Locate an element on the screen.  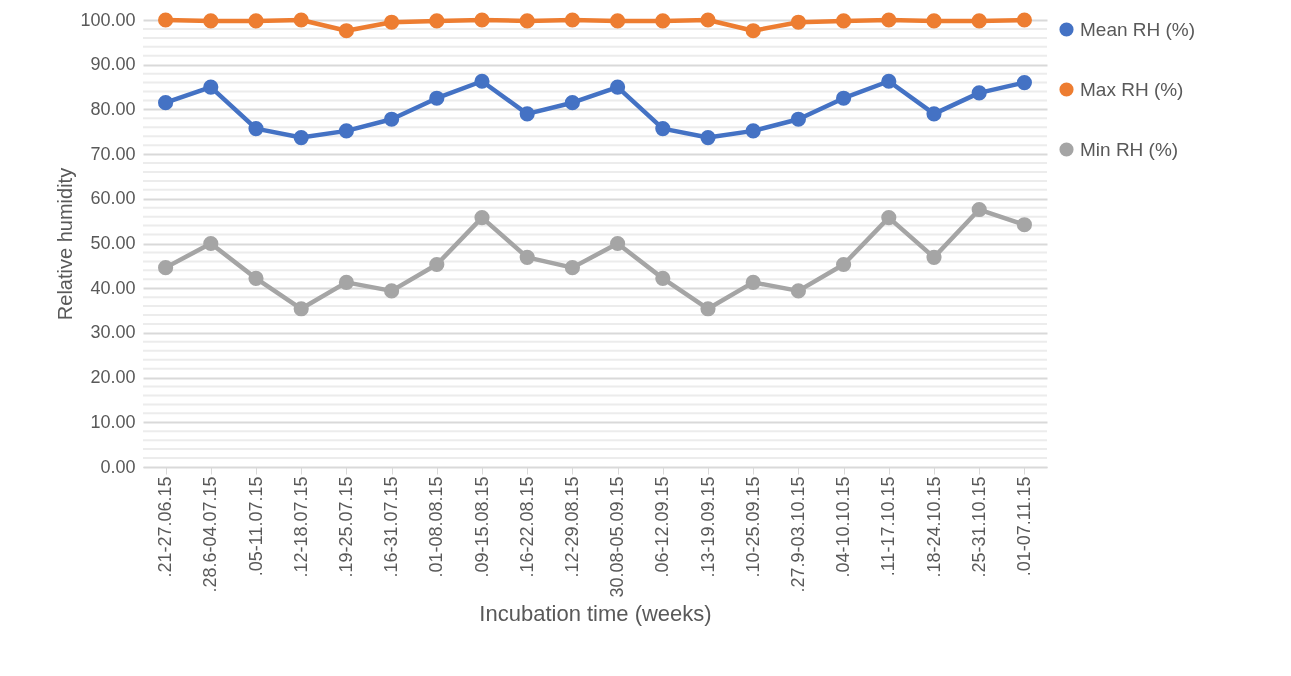
y-tick-label: 60.00 is located at coordinates (113, 198).